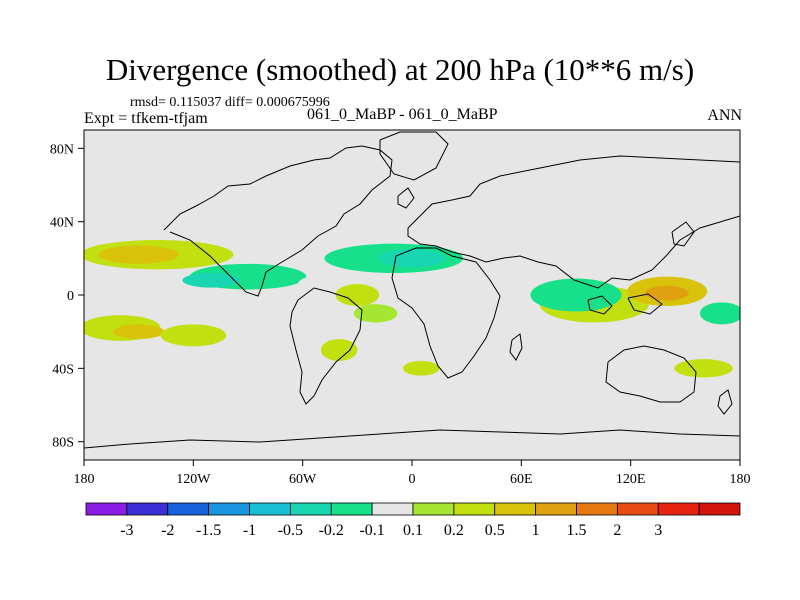  What do you see at coordinates (62, 149) in the screenshot?
I see `lat-tick-label: 80N` at bounding box center [62, 149].